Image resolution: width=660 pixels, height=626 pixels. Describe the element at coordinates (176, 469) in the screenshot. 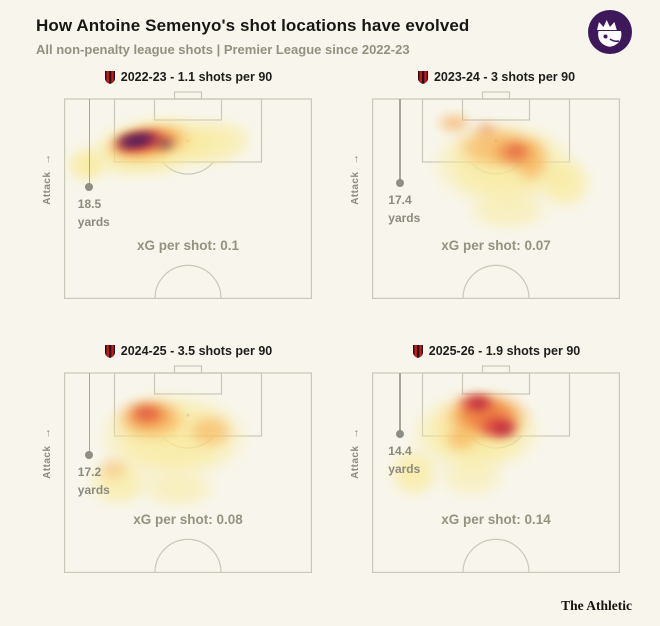

I see `pitch: 17.2 yards xG per shot: 0.08 Attack →` at that location.